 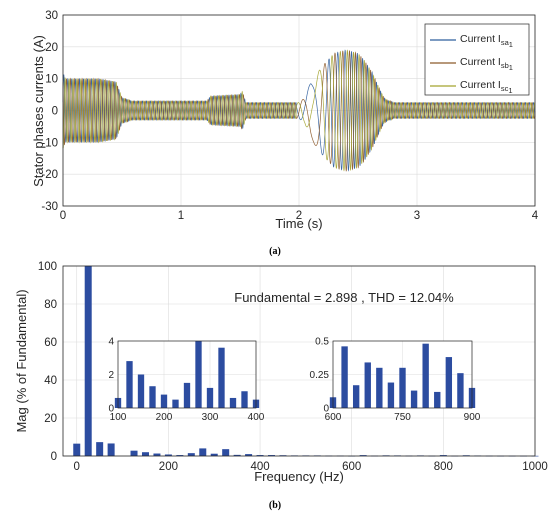 I want to click on y-tick-label: 80, so click(x=50, y=305).